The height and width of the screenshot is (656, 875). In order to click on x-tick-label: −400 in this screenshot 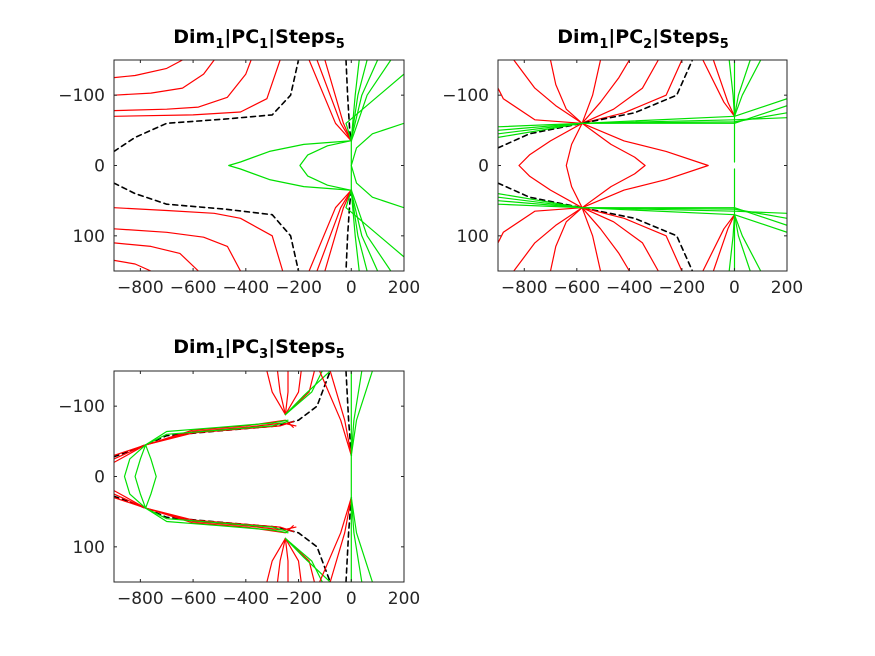, I will do `click(629, 288)`.